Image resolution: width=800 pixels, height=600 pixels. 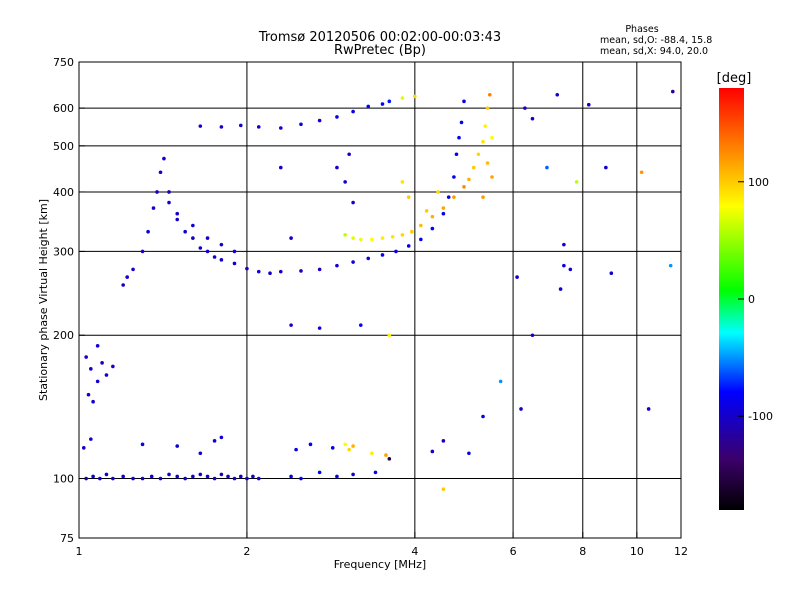 What do you see at coordinates (246, 551) in the screenshot?
I see `x-tick-label: 2` at bounding box center [246, 551].